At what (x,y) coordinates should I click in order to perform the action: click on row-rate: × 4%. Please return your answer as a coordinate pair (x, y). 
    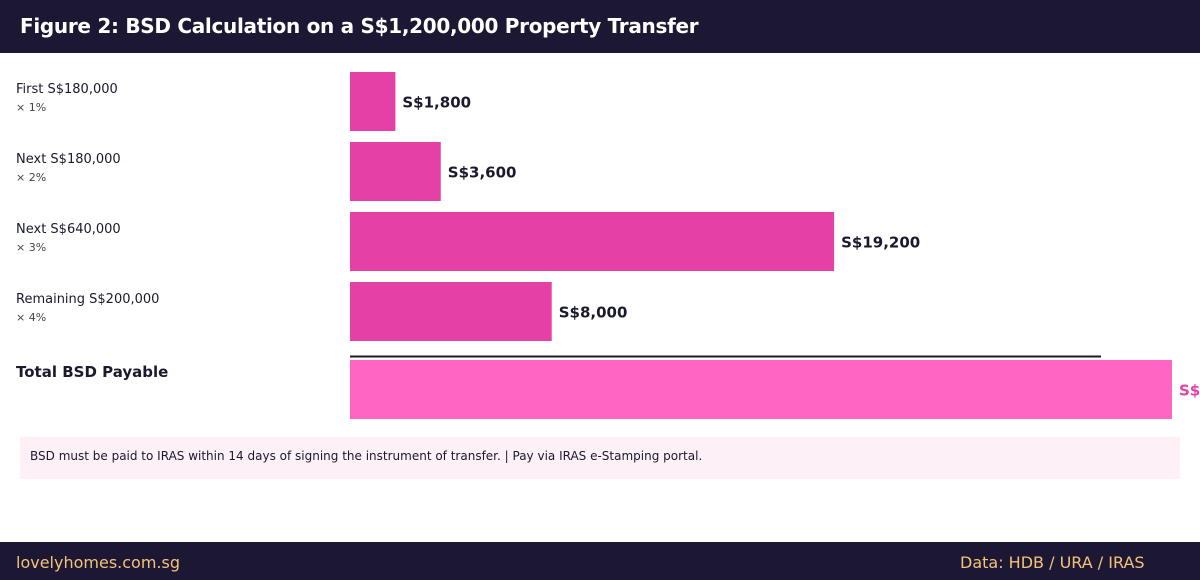
    Looking at the image, I should click on (31, 317).